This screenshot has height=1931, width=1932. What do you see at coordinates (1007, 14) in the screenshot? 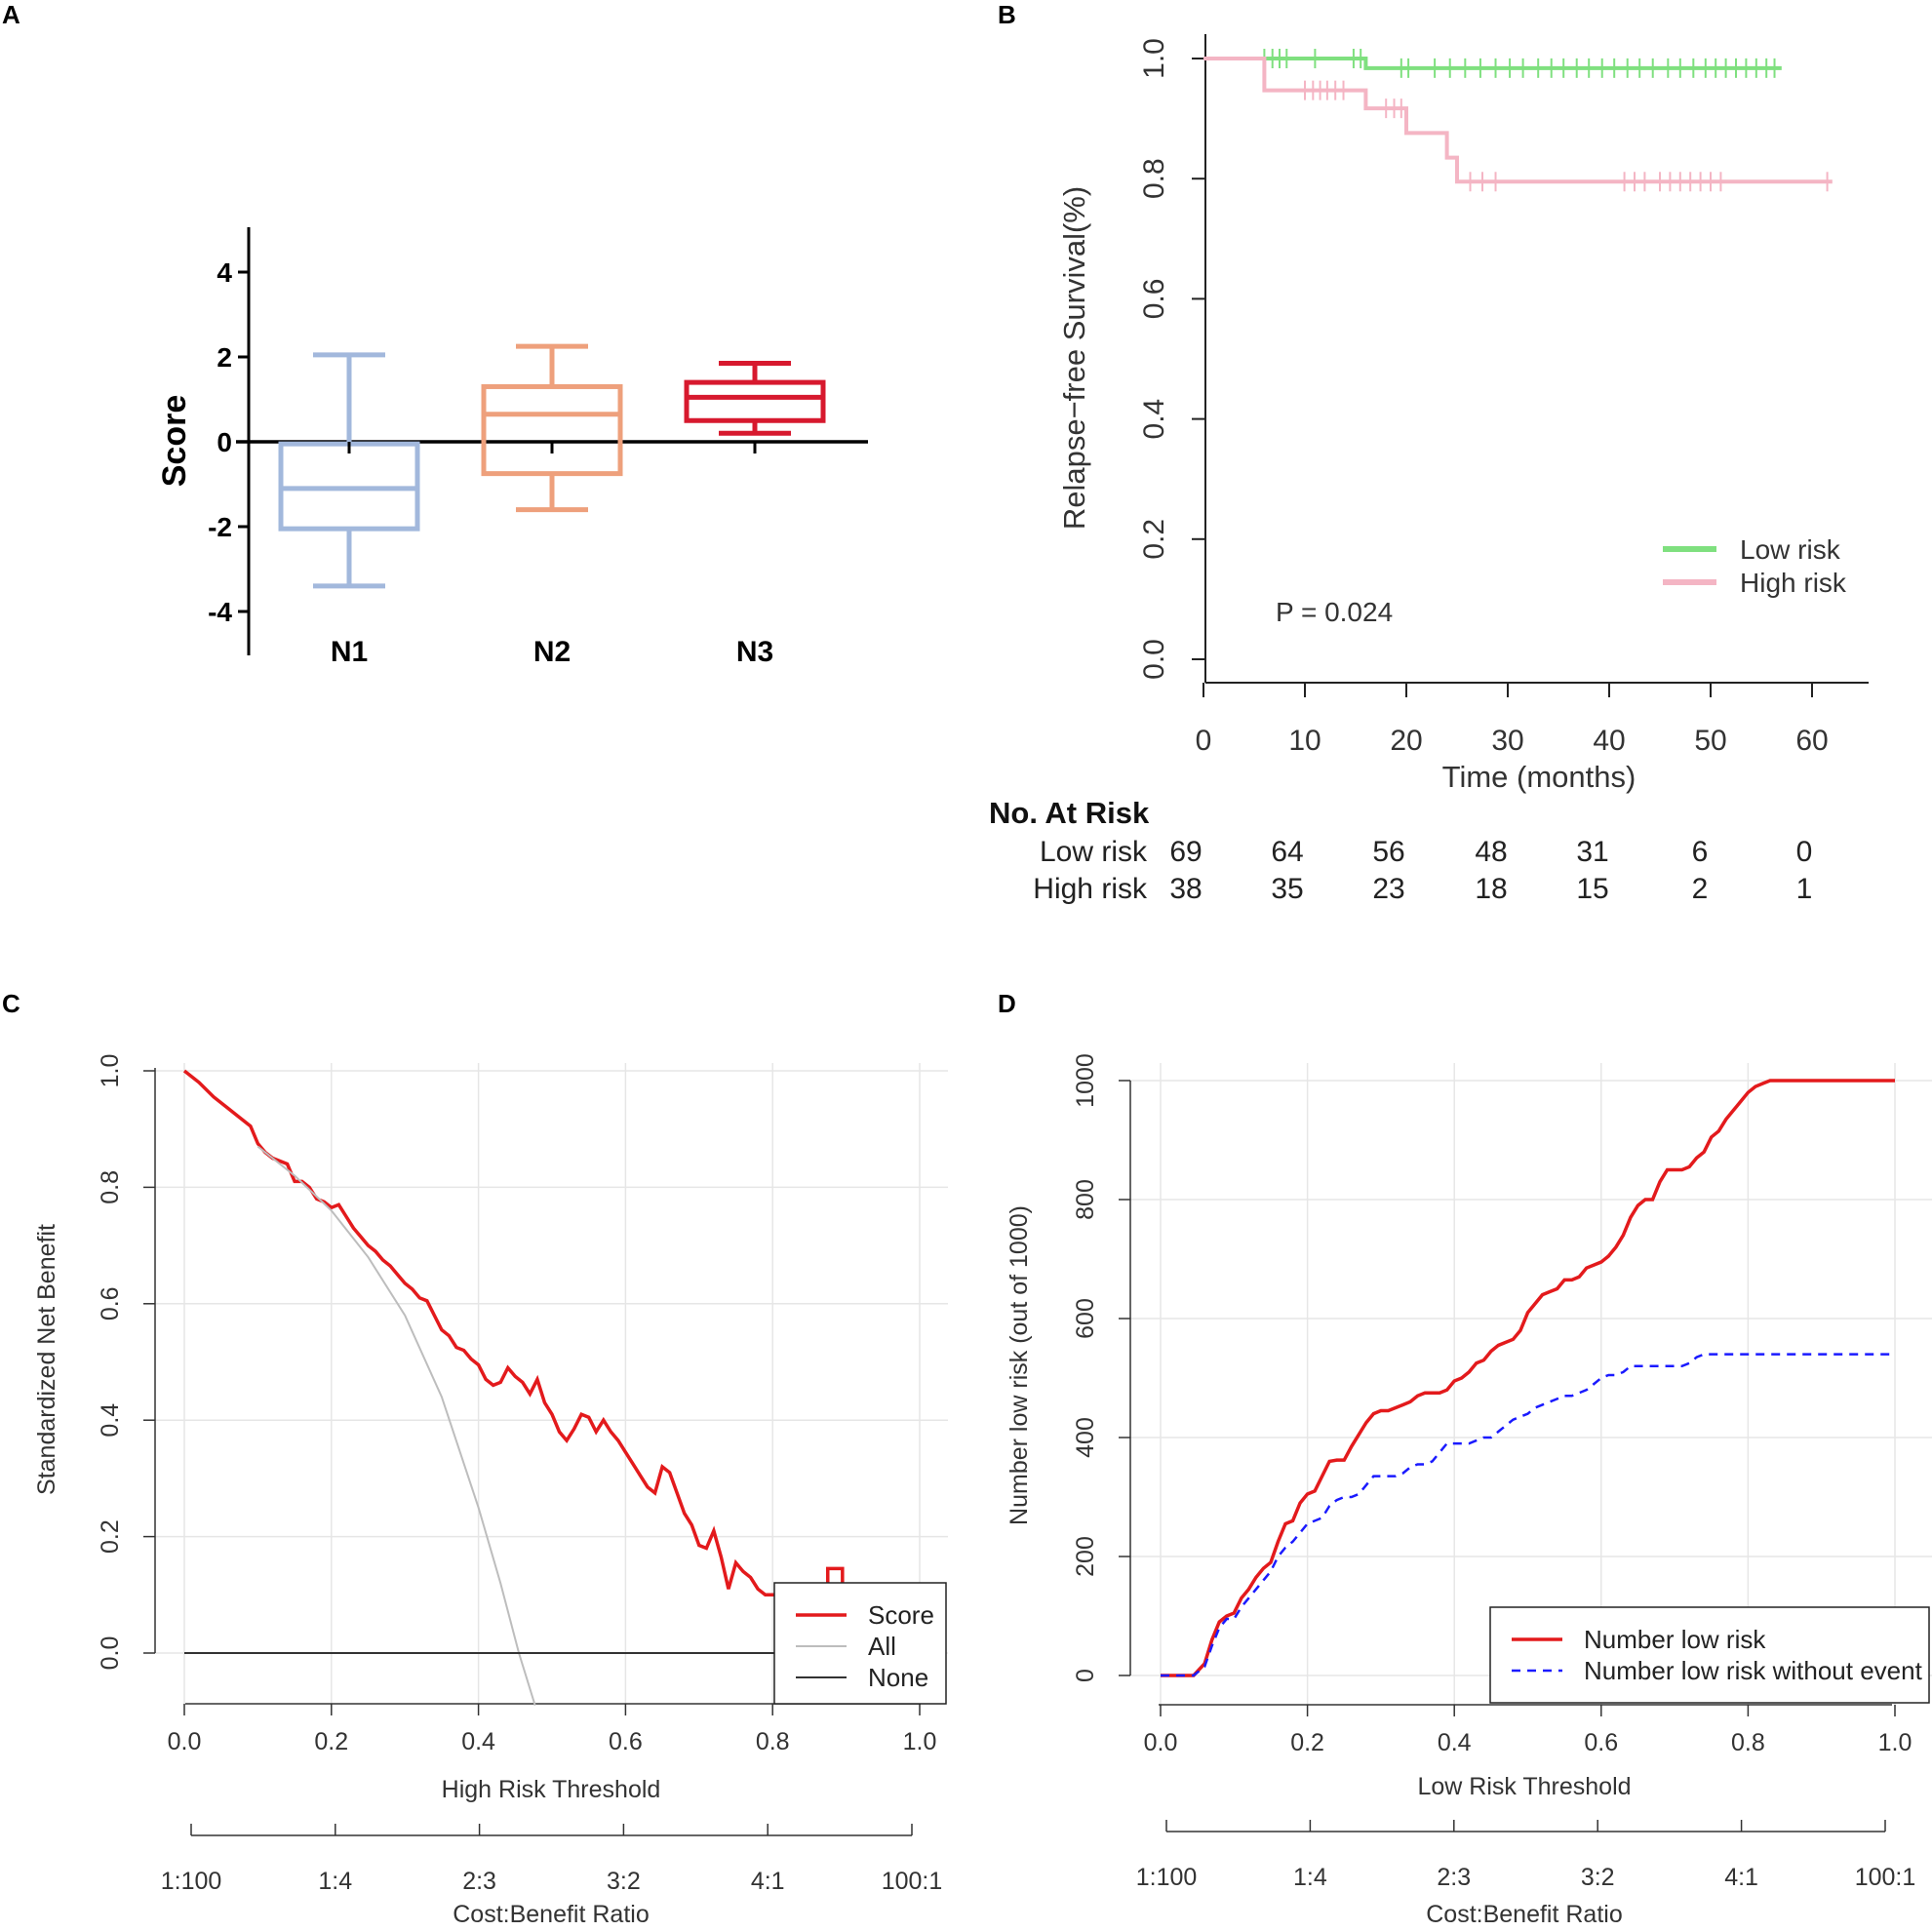
I see `panel-letter-b: B` at bounding box center [1007, 14].